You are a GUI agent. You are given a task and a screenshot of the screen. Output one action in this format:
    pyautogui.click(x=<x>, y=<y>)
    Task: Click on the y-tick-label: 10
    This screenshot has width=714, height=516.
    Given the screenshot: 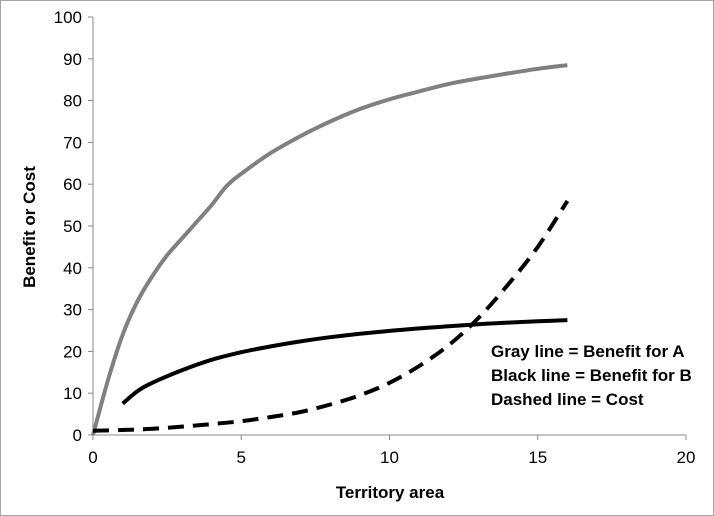 What is the action you would take?
    pyautogui.click(x=72, y=393)
    